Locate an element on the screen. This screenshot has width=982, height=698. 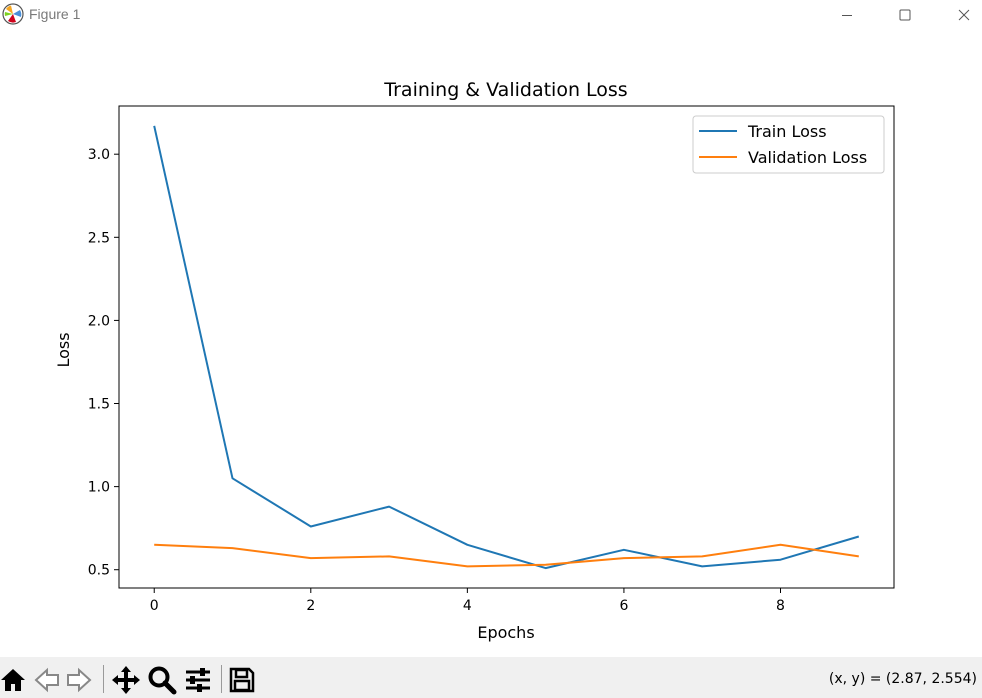
save-button is located at coordinates (242, 680).